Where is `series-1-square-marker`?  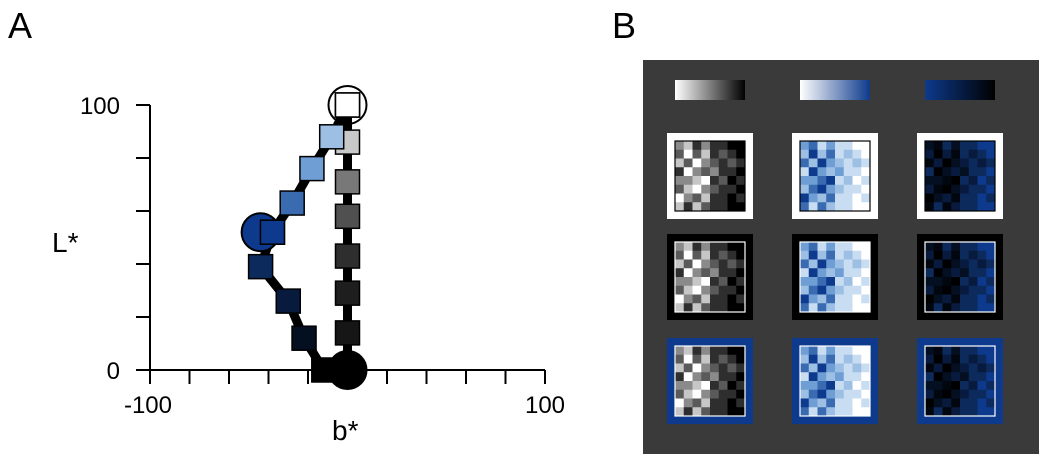 series-1-square-marker is located at coordinates (288, 301).